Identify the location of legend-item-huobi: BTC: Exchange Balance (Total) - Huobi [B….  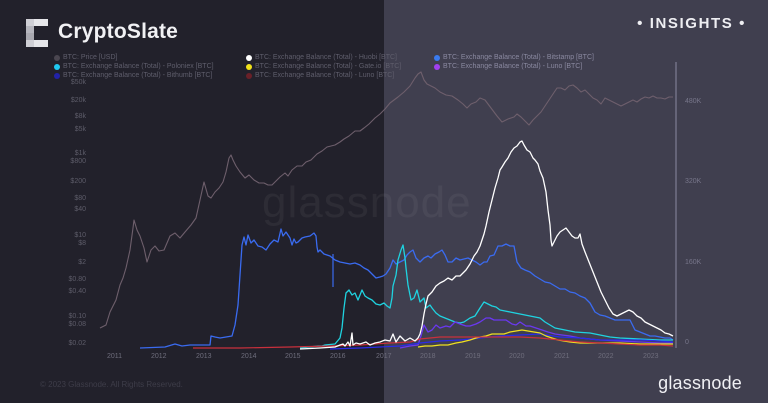
(321, 57).